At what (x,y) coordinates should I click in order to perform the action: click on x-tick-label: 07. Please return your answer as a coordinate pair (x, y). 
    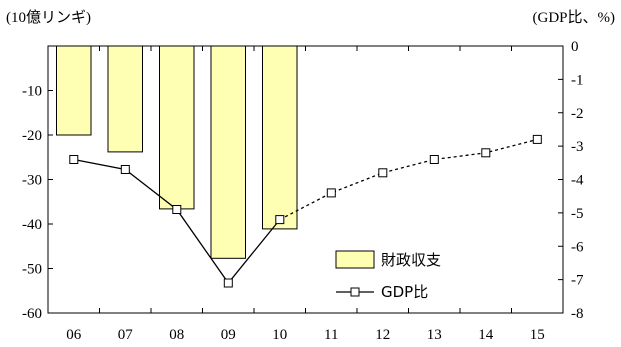
    Looking at the image, I should click on (126, 335).